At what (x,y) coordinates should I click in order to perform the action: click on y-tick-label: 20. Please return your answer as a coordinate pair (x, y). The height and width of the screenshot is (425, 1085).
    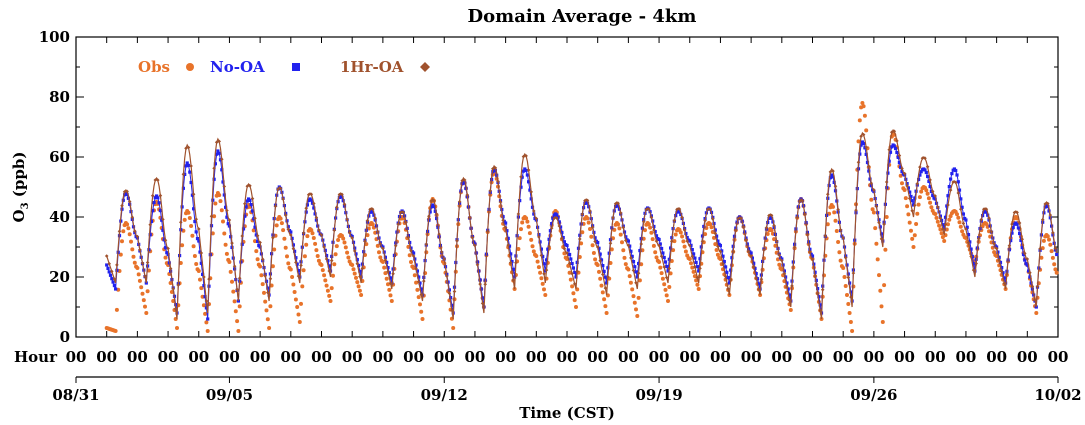
    Looking at the image, I should click on (59, 277).